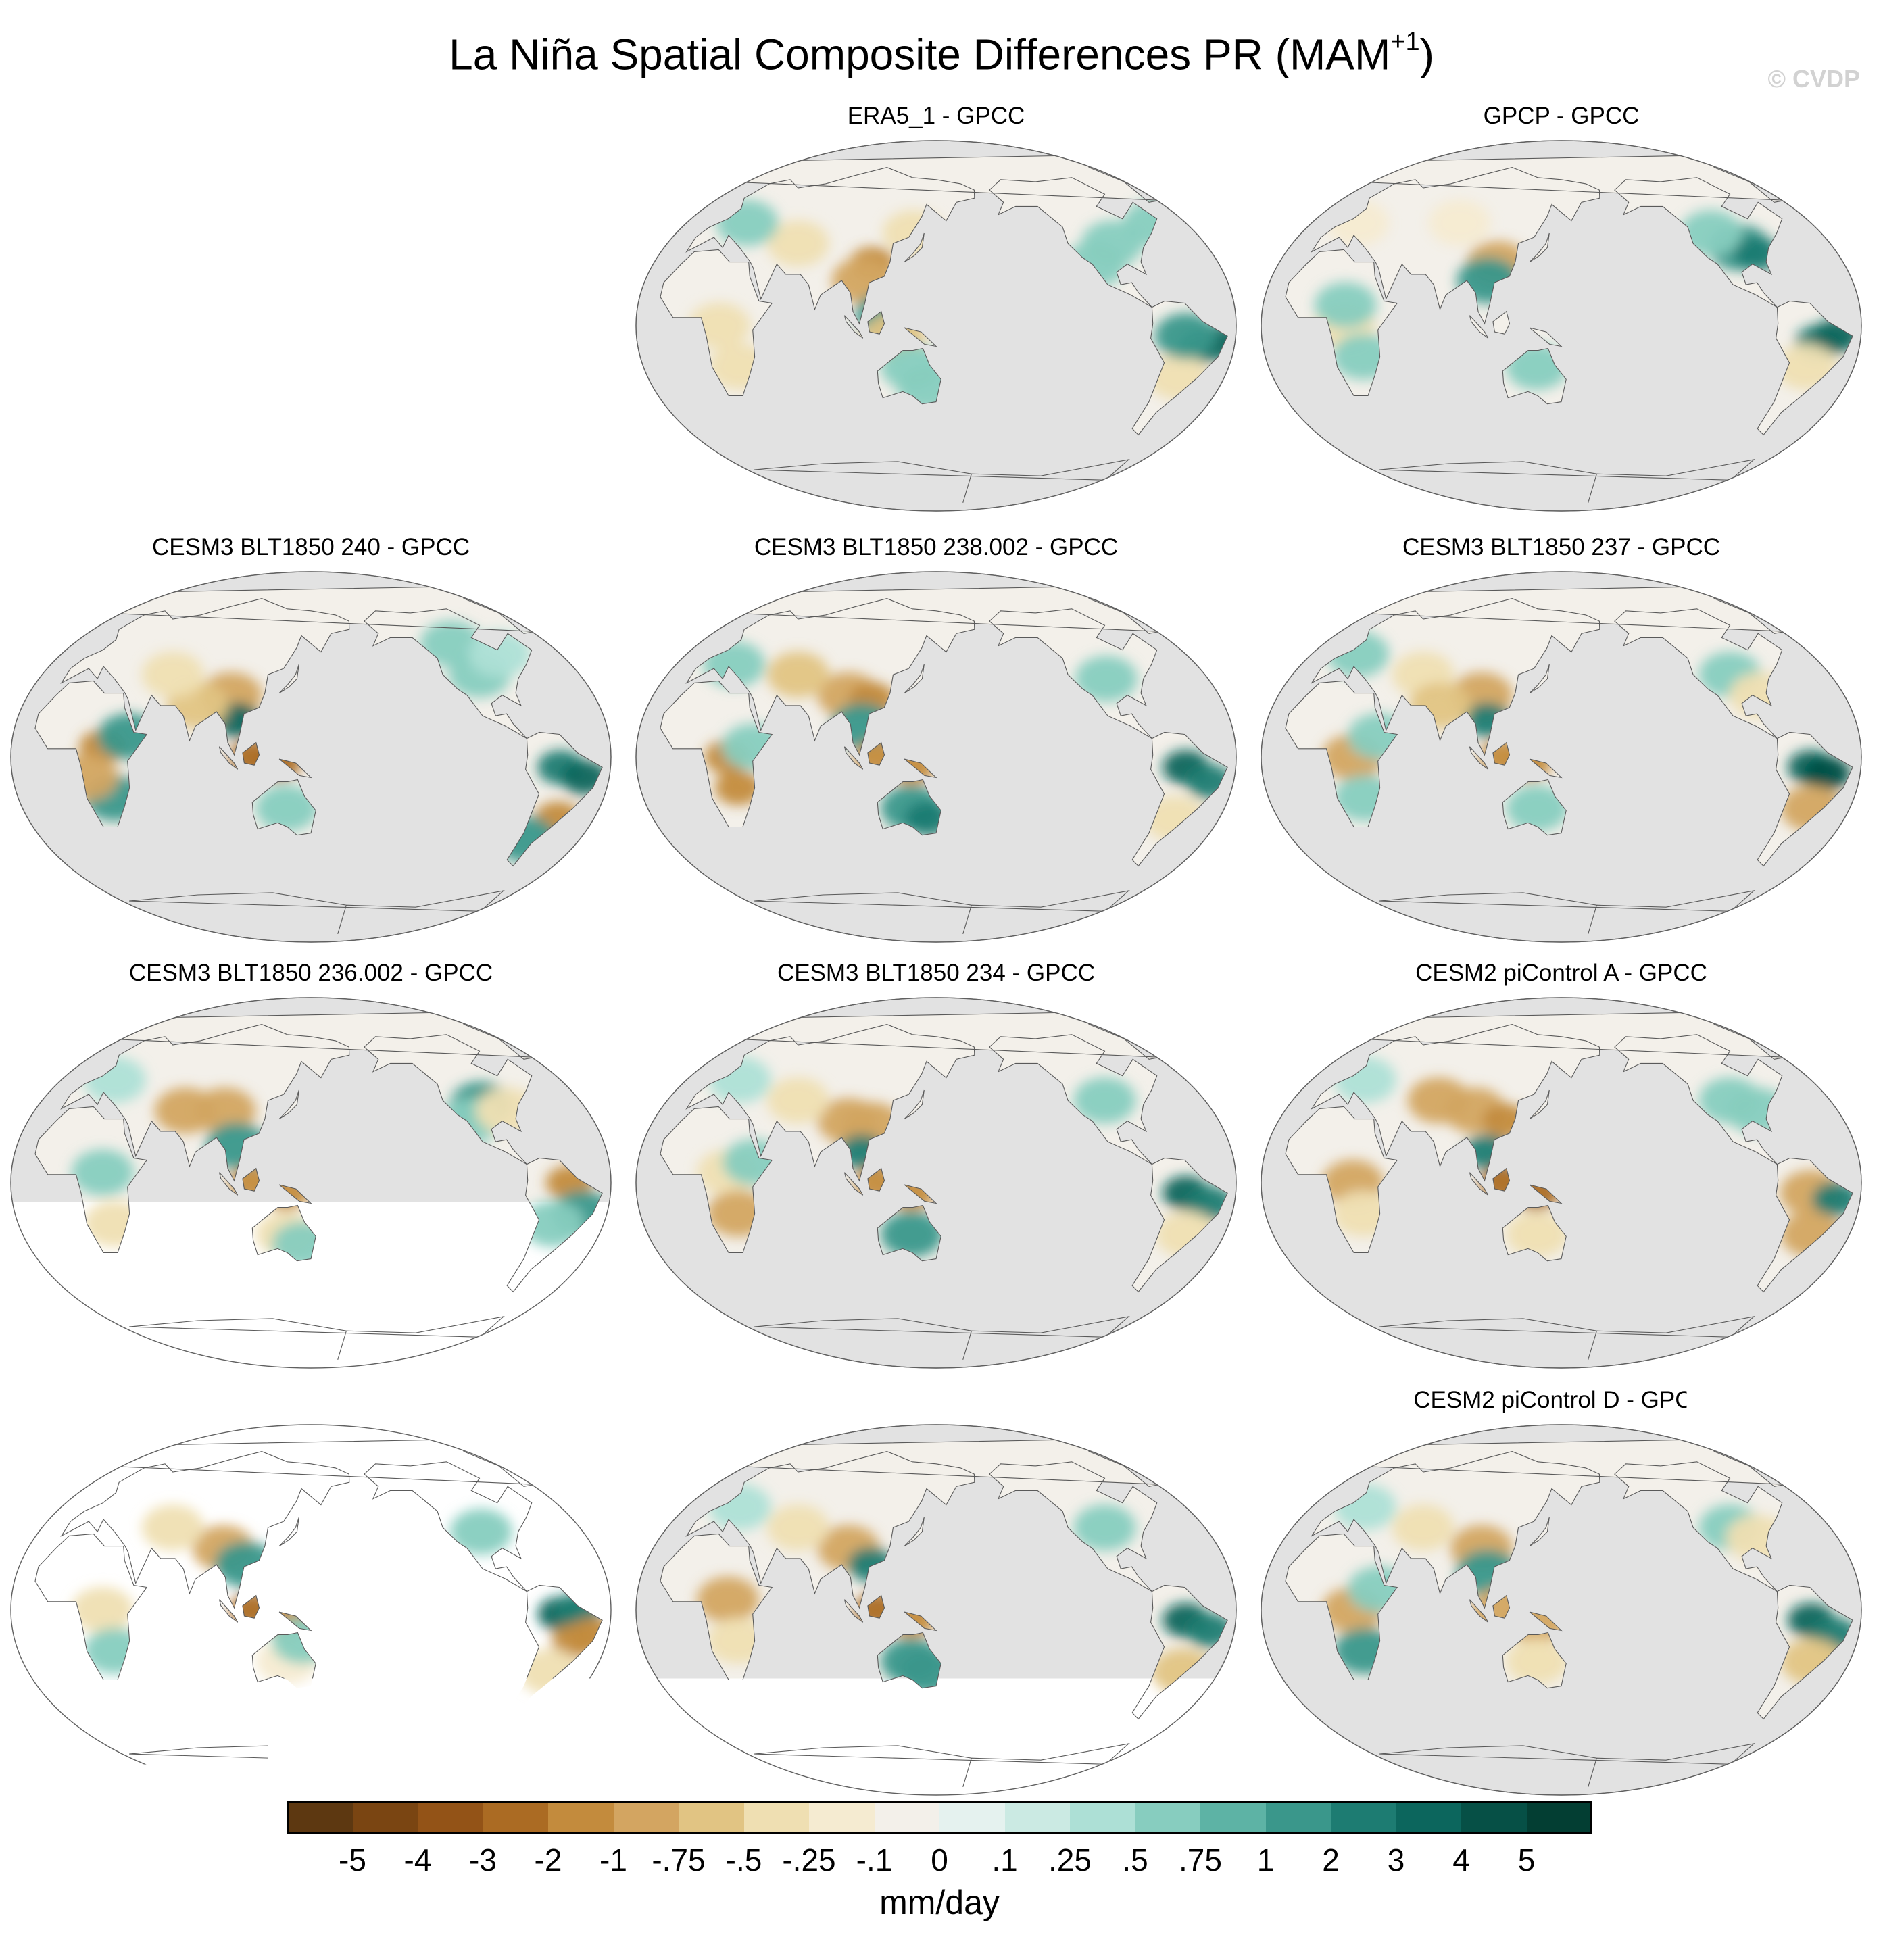  I want to click on map-panel: CESM2 piControl B - GPCC, so click(311, 1596).